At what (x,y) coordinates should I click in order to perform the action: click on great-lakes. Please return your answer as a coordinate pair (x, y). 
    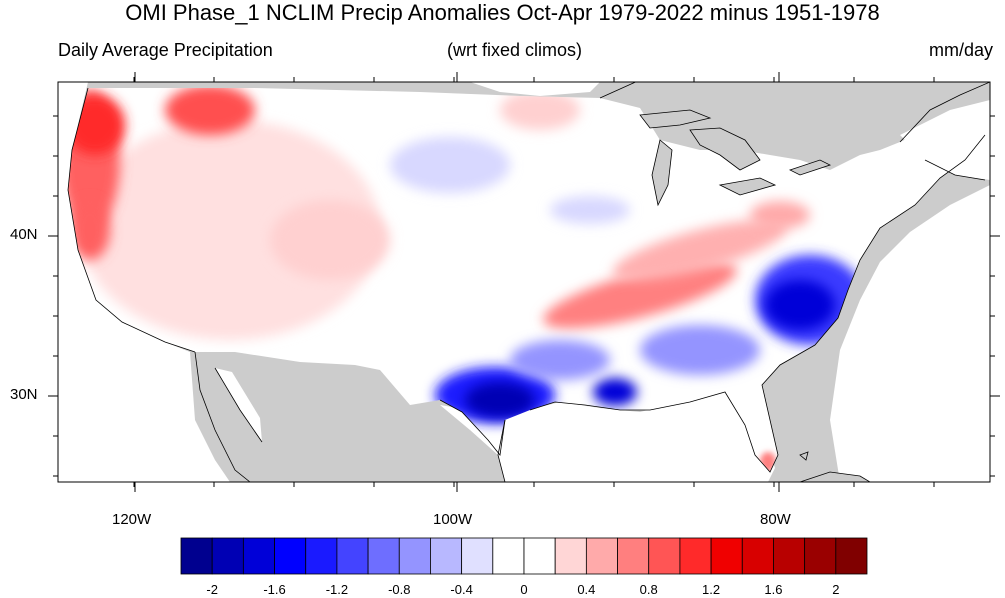
    Looking at the image, I should click on (735, 158).